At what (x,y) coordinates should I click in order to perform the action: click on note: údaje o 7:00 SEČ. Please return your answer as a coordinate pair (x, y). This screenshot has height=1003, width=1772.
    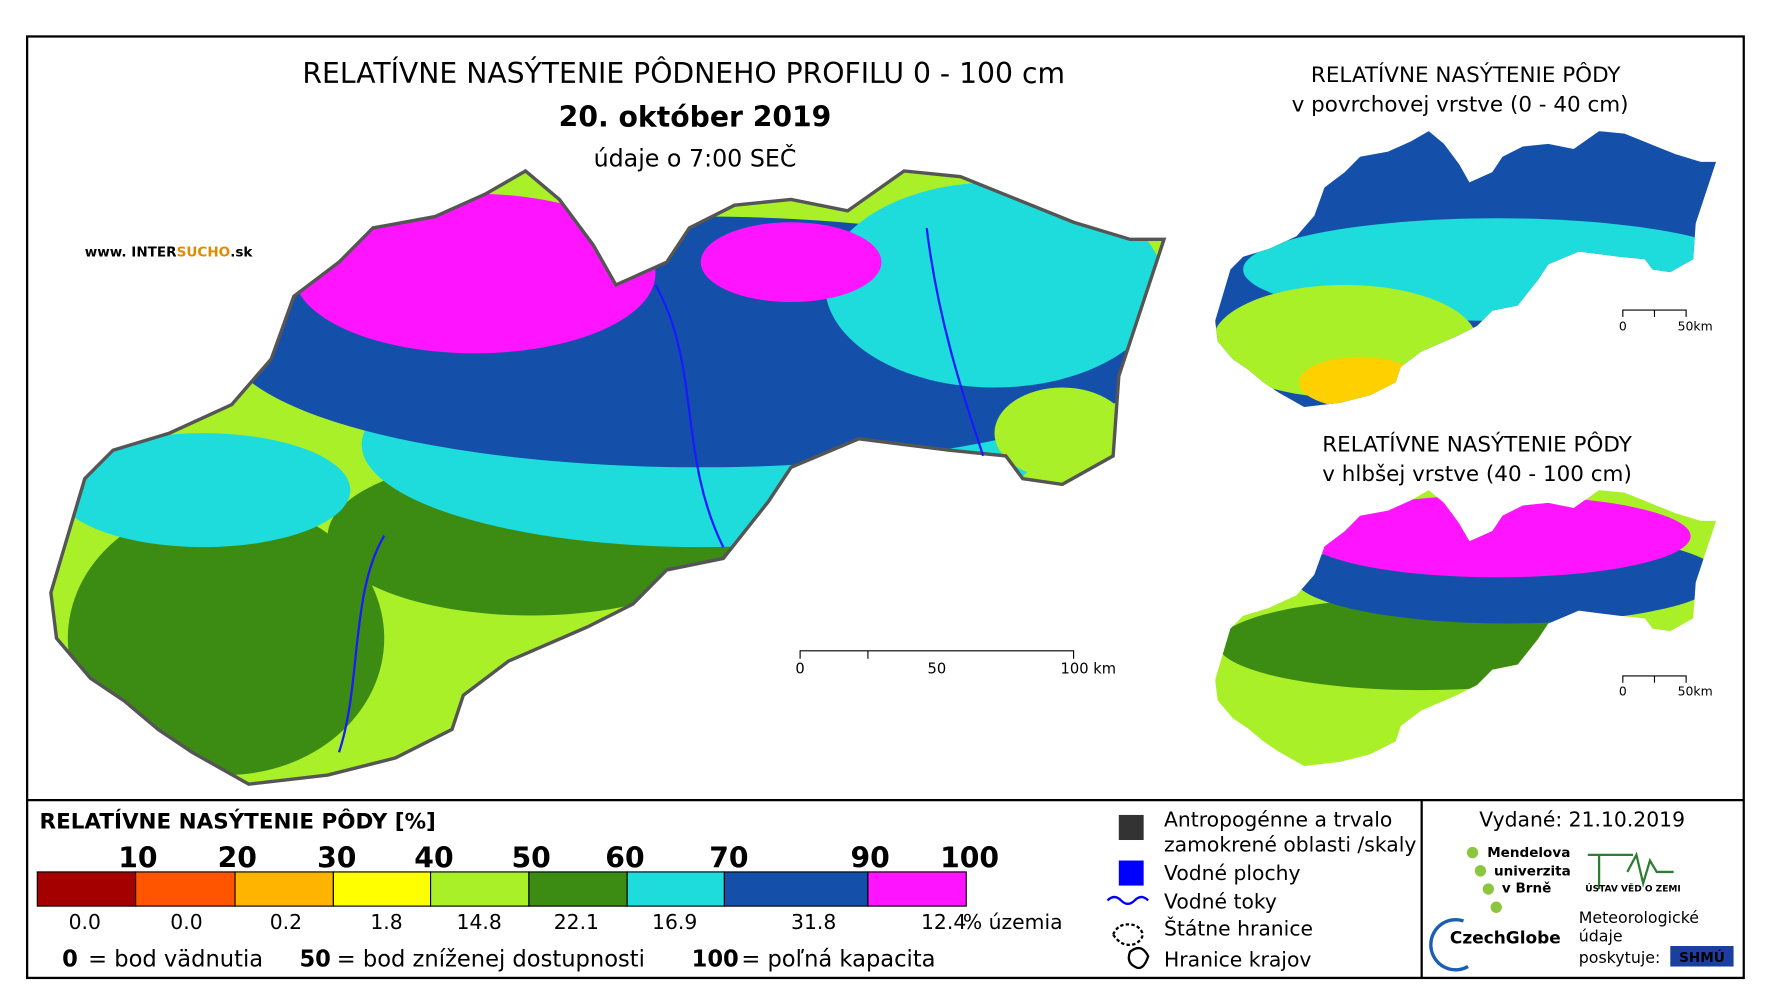
    Looking at the image, I should click on (695, 158).